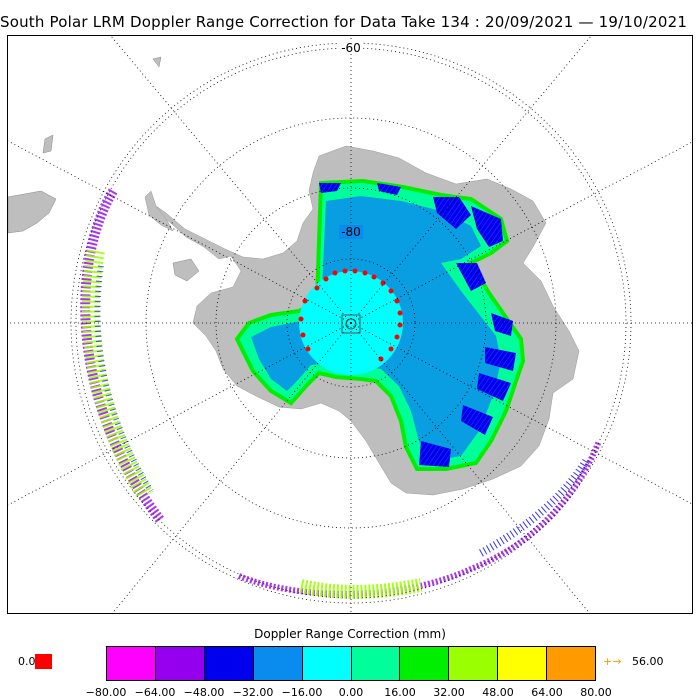 This screenshot has width=700, height=700. What do you see at coordinates (400, 692) in the screenshot?
I see `colorbar-tick-label: 16.00` at bounding box center [400, 692].